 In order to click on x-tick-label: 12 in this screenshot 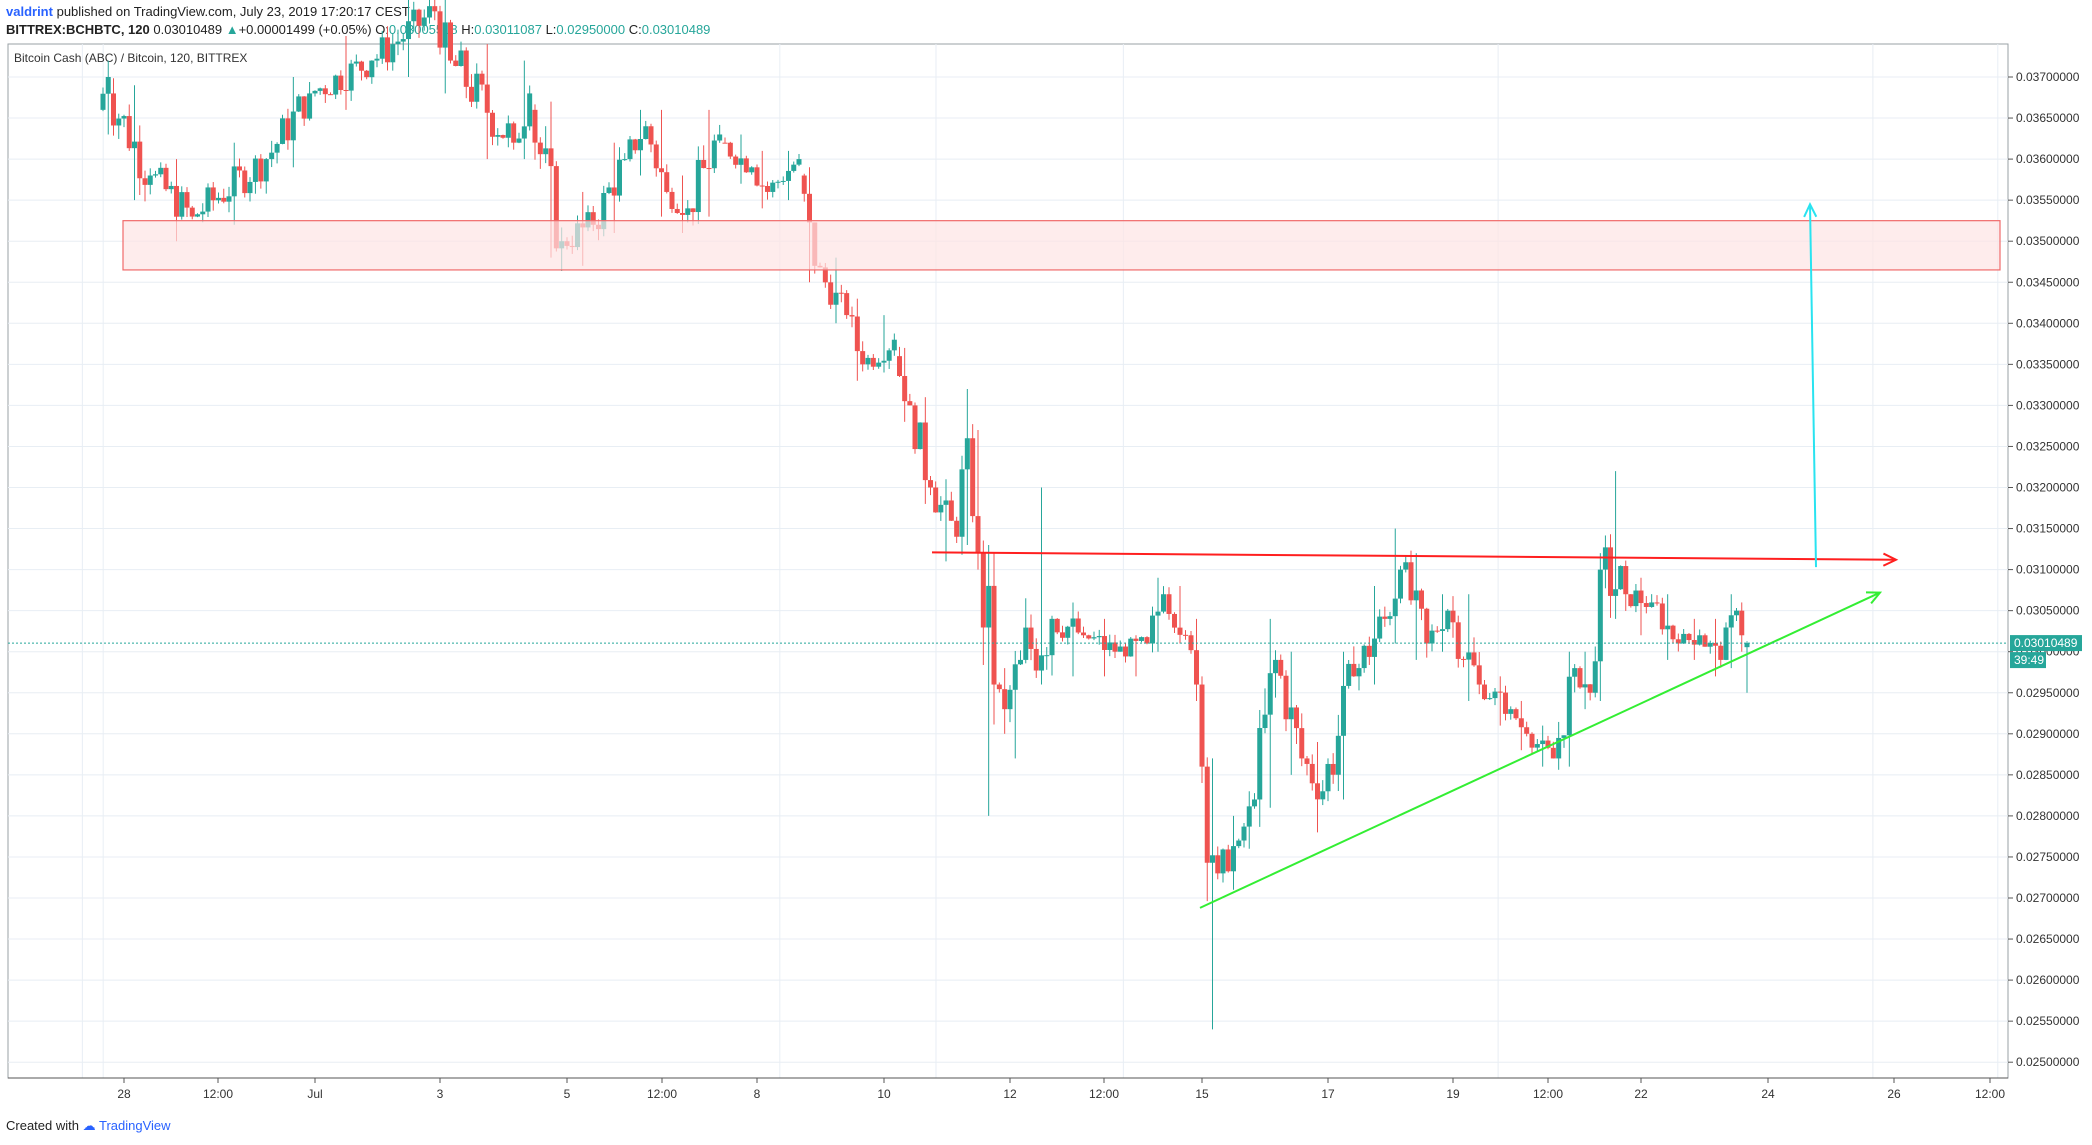, I will do `click(1010, 1094)`.